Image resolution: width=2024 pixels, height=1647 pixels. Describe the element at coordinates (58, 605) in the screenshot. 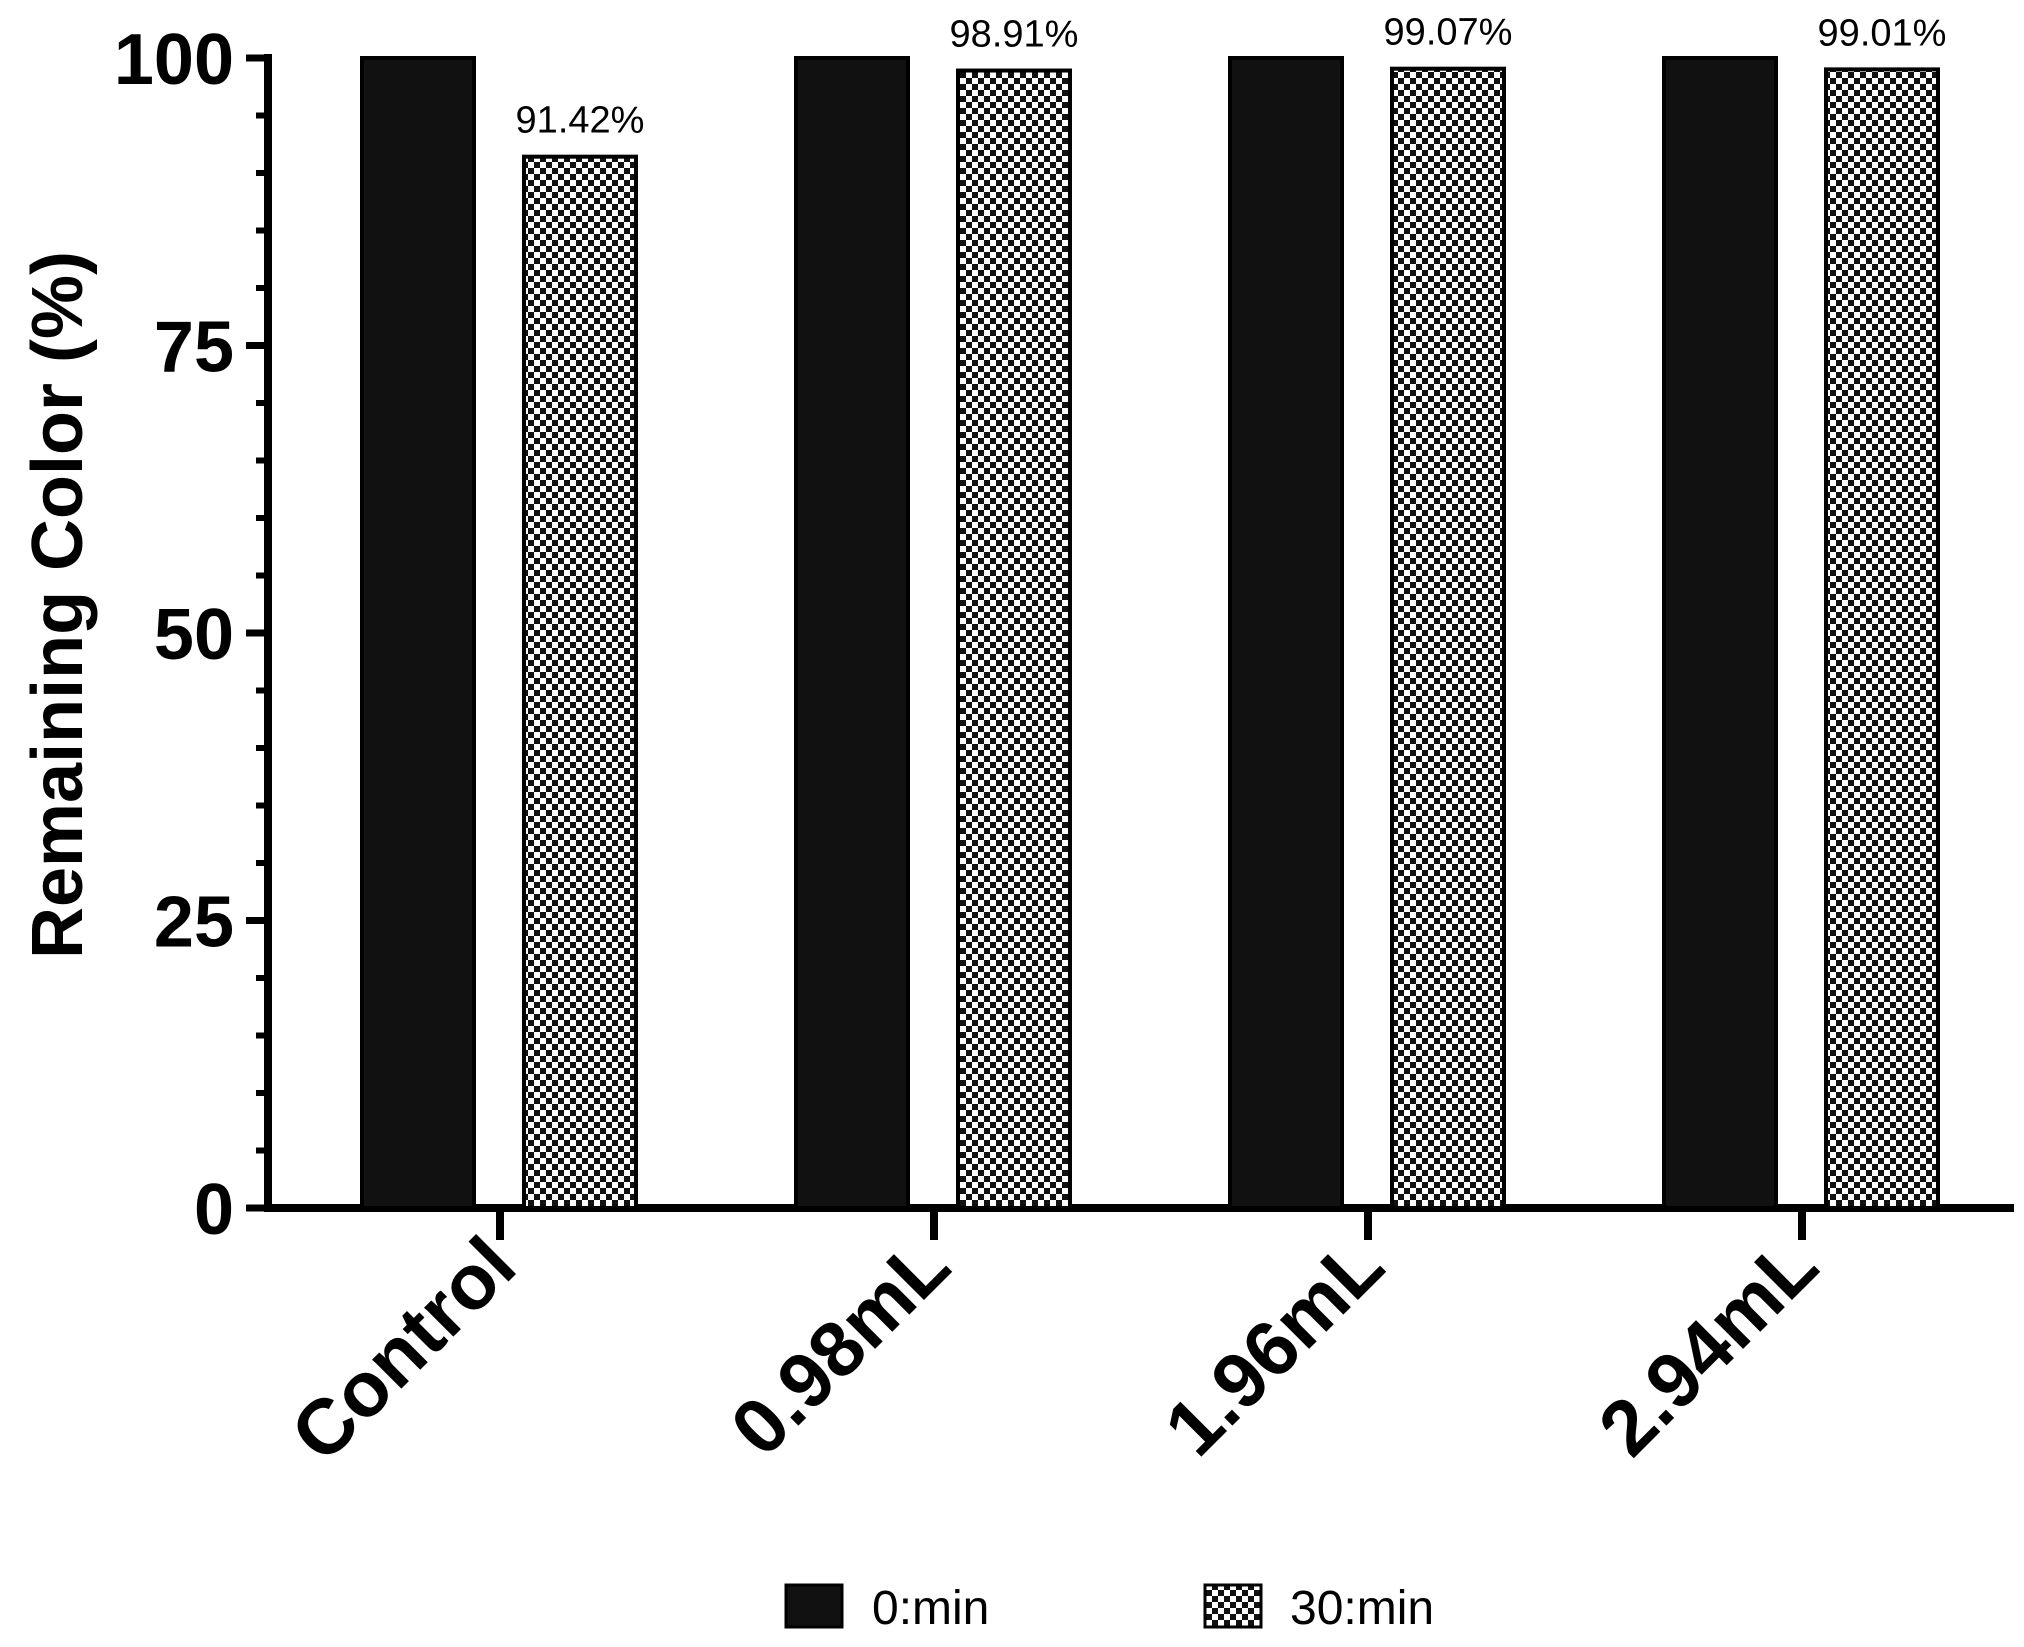

I see `y-axis-label: Remaining Color (%)` at that location.